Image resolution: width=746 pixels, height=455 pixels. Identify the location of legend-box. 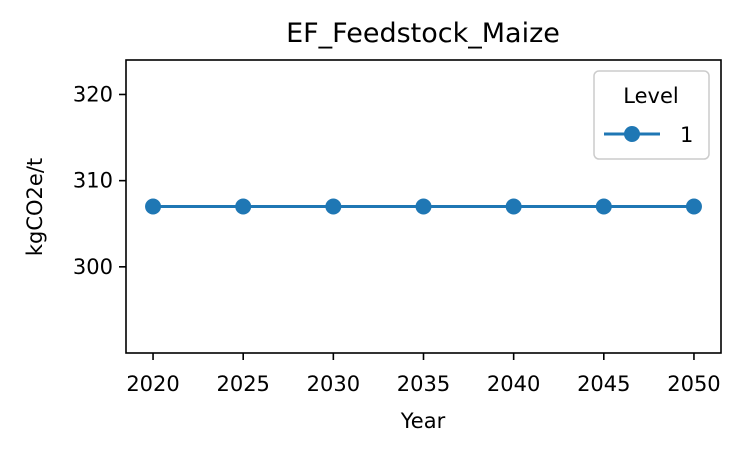
(651, 115).